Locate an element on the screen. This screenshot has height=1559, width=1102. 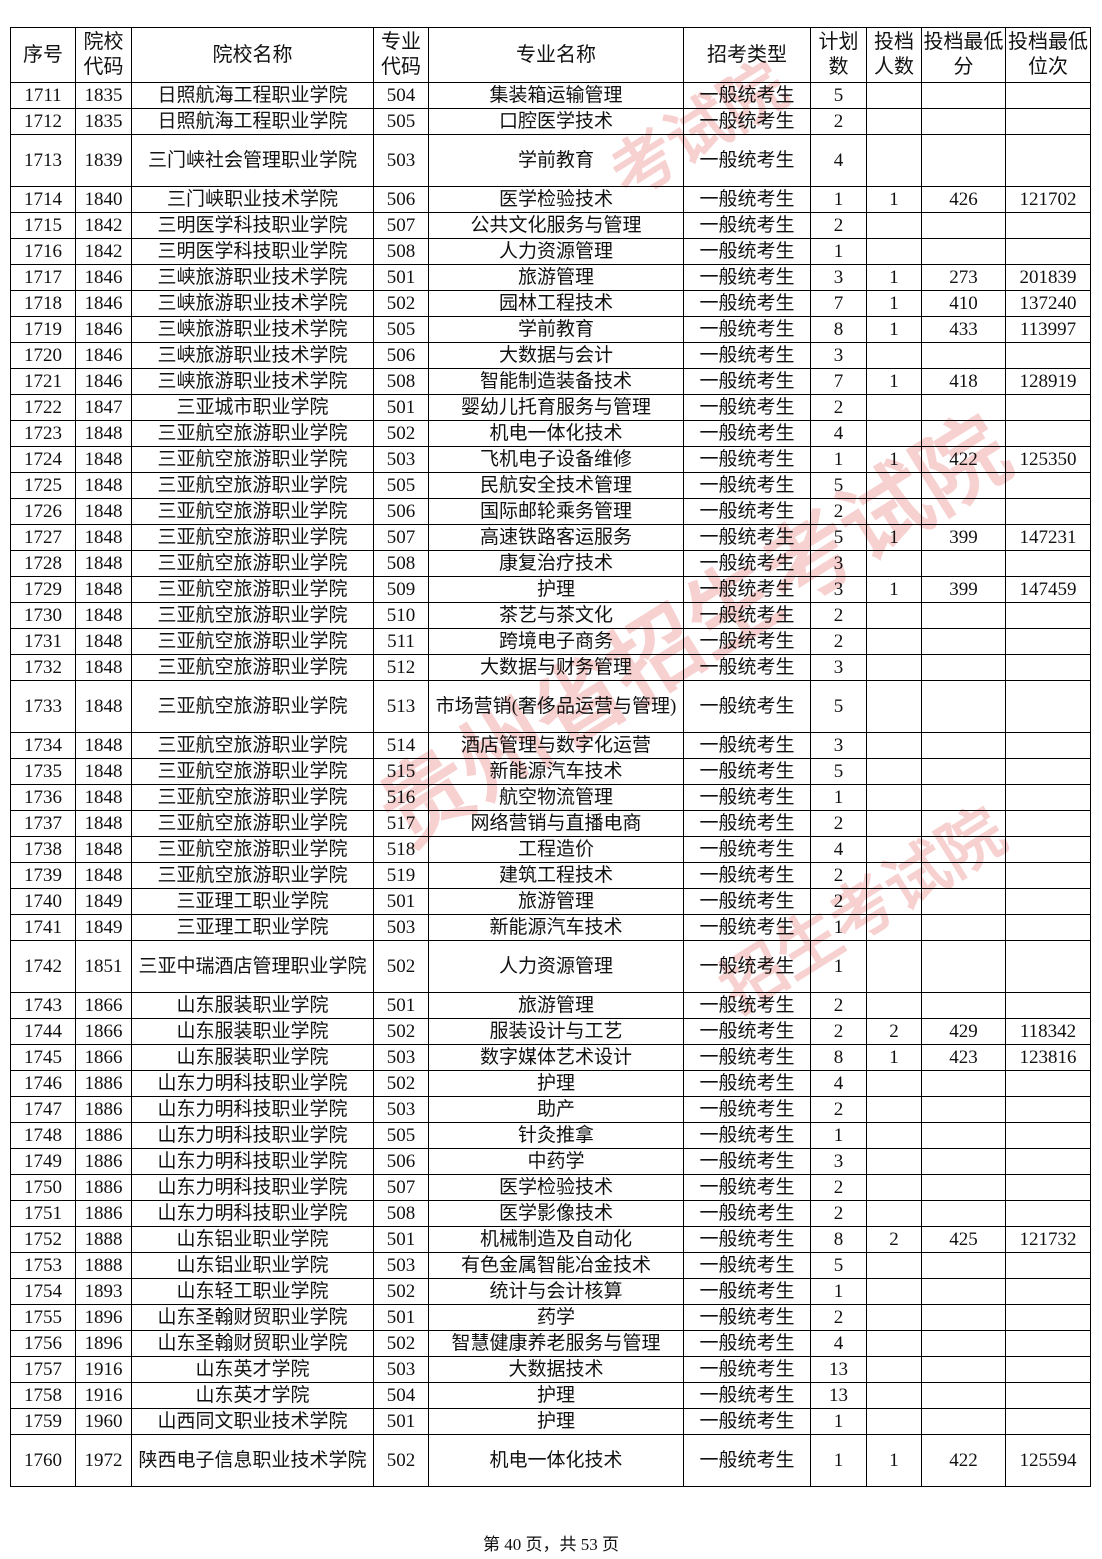
cell-seq: 1731 is located at coordinates (43, 641).